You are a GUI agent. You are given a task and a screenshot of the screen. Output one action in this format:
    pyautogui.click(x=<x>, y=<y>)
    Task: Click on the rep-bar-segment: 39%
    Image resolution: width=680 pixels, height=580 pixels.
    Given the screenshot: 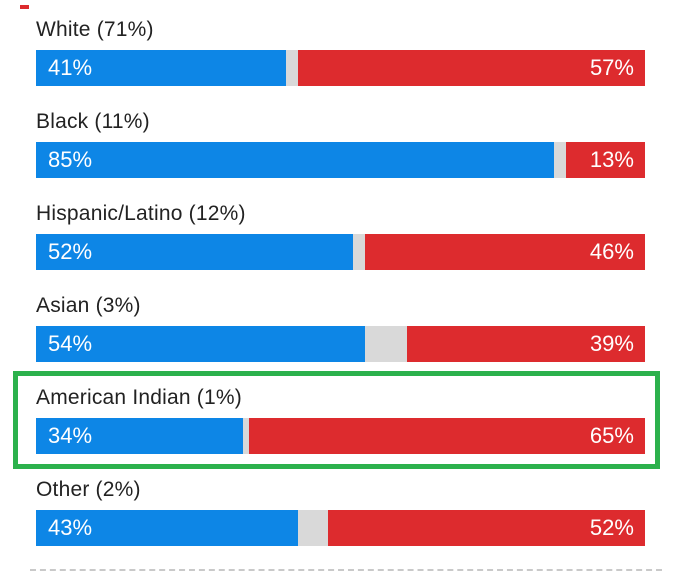 What is the action you would take?
    pyautogui.click(x=526, y=344)
    